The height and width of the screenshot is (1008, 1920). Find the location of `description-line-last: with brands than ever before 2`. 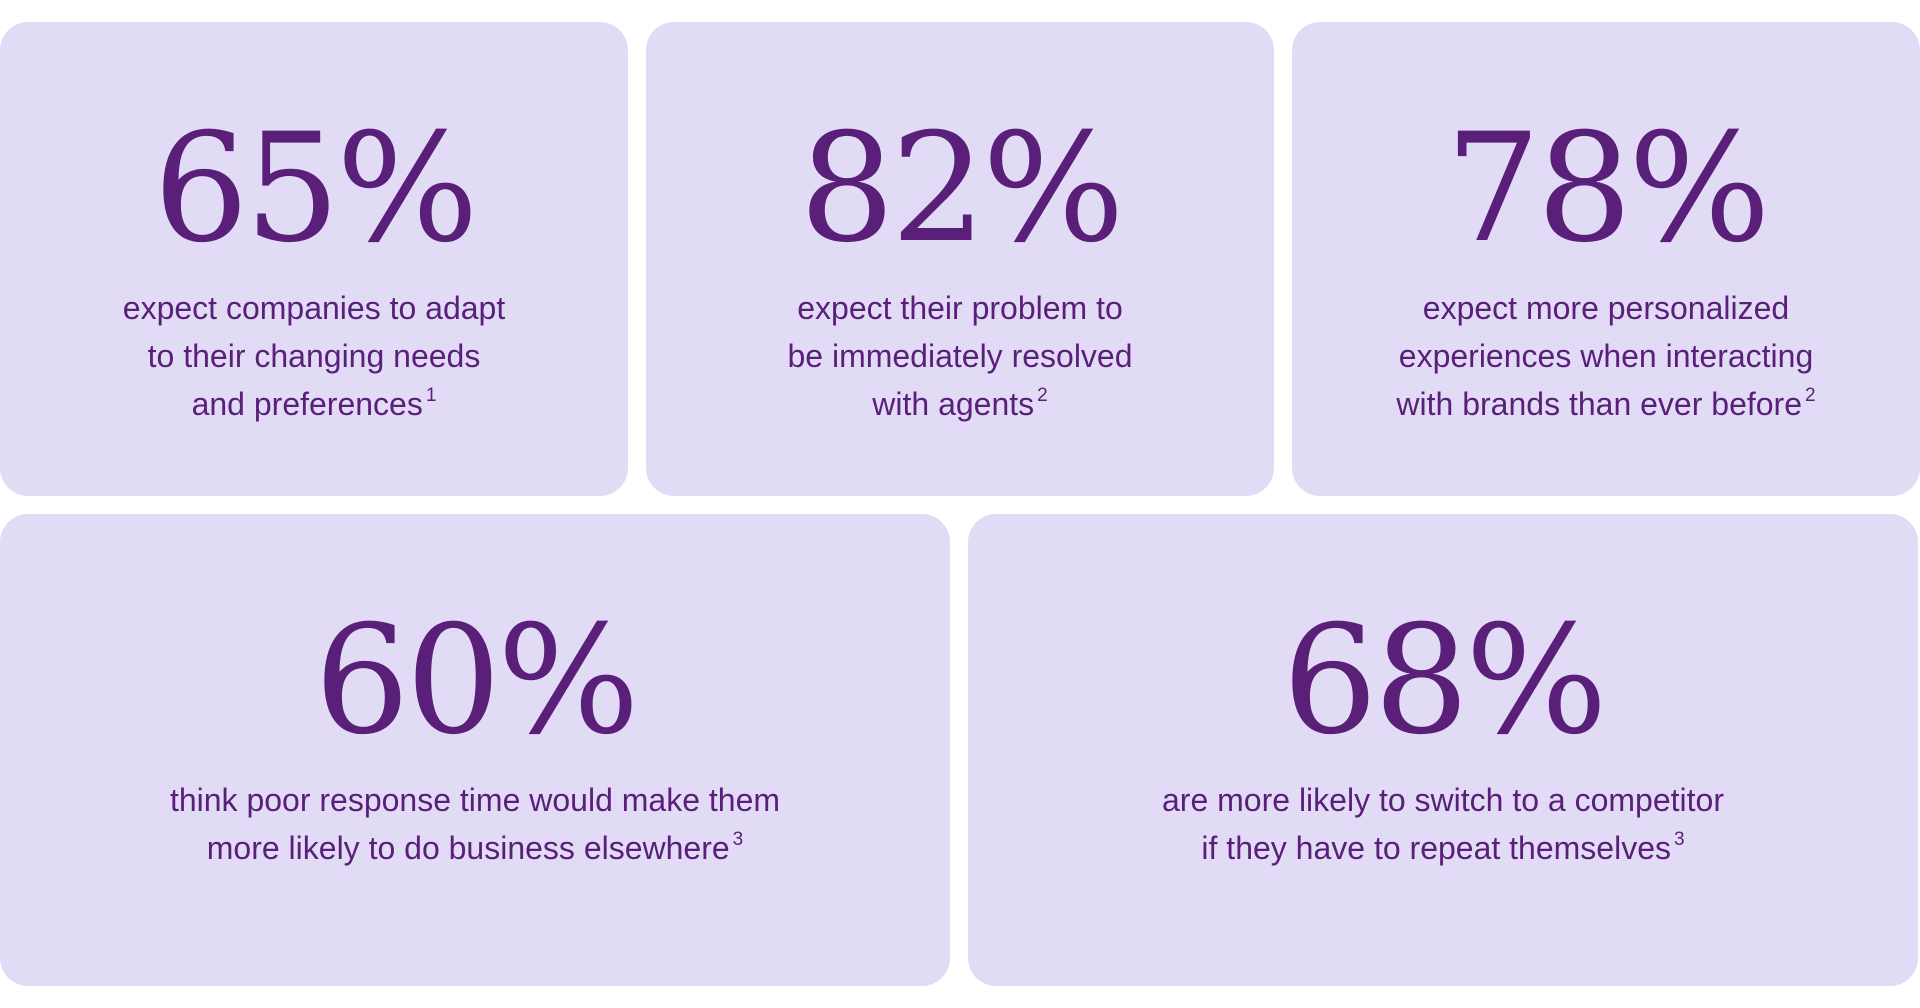

description-line-last: with brands than ever before 2 is located at coordinates (1606, 404).